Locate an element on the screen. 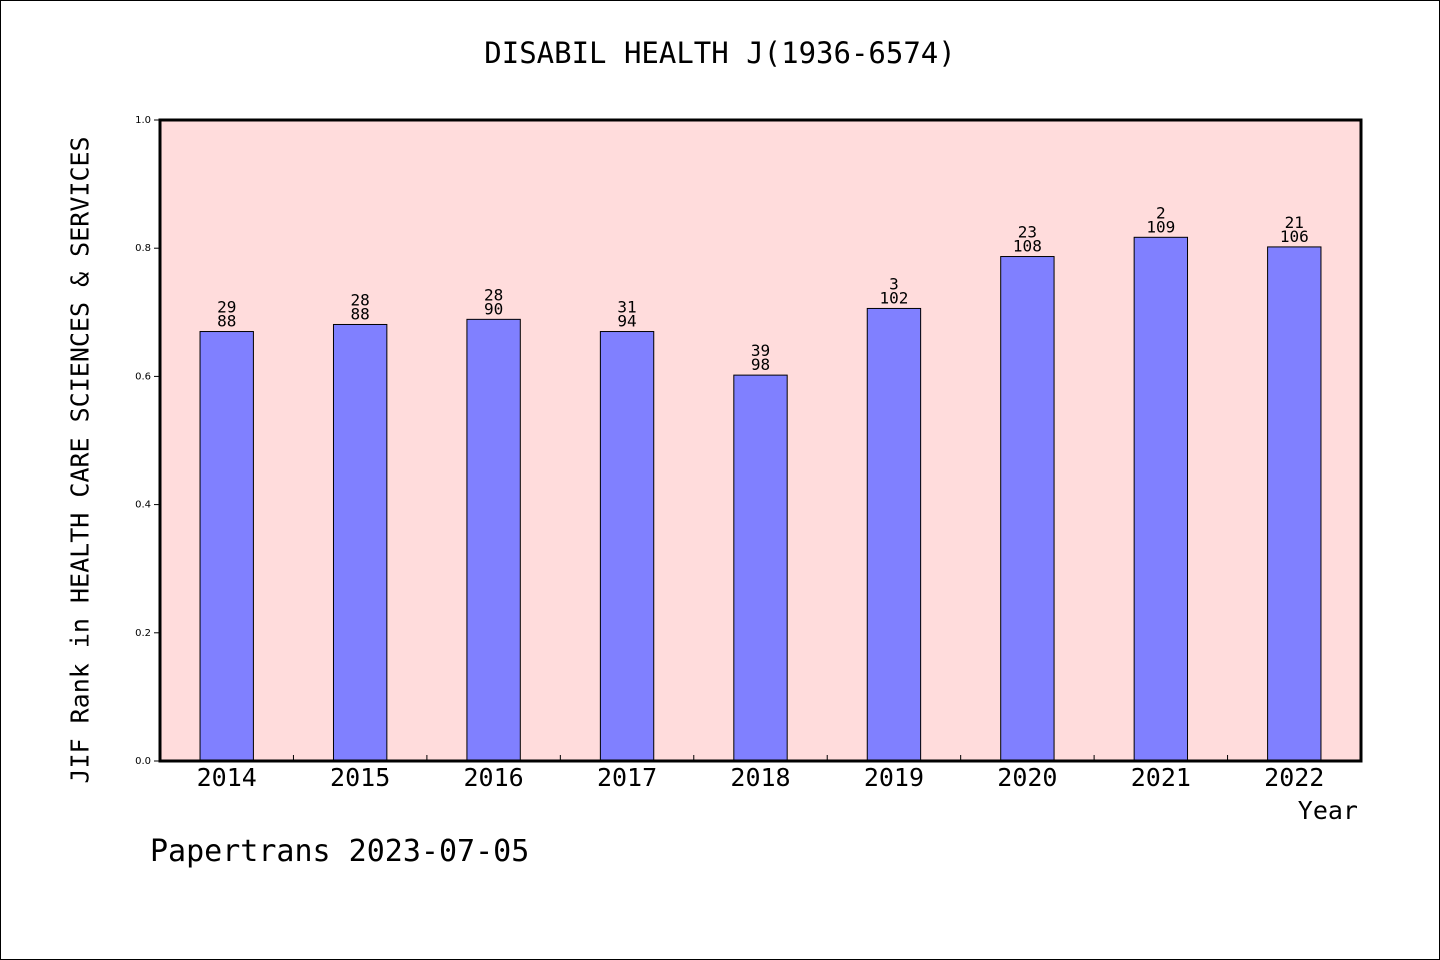 This screenshot has width=1440, height=960. x-tick-label: 2017 is located at coordinates (627, 777).